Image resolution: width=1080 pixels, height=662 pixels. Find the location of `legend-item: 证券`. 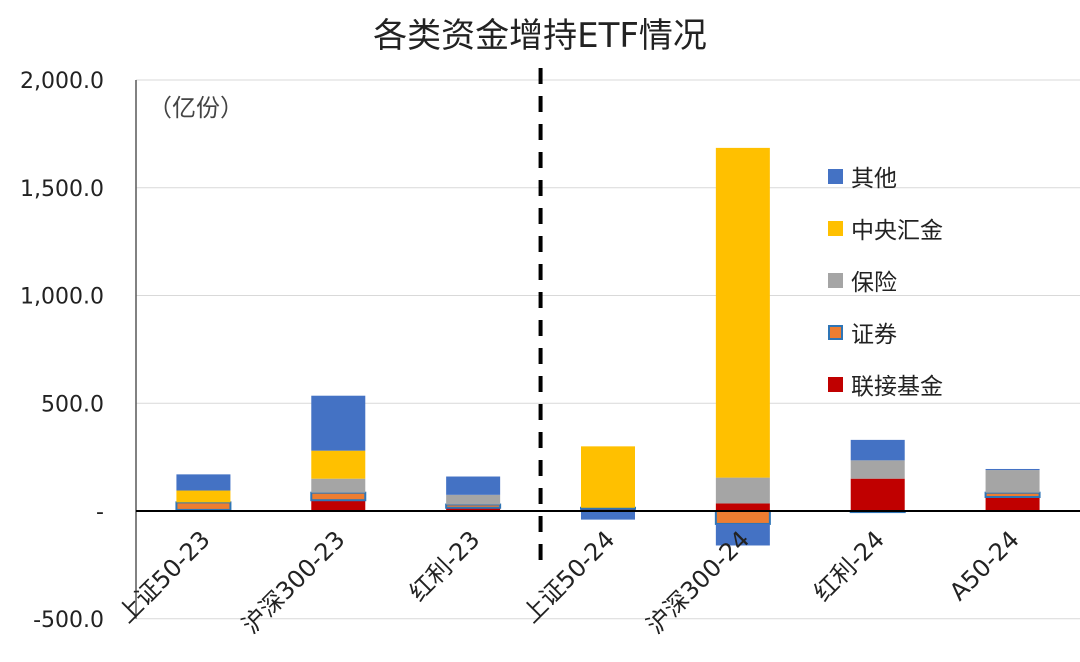

legend-item: 证券 is located at coordinates (885, 332).